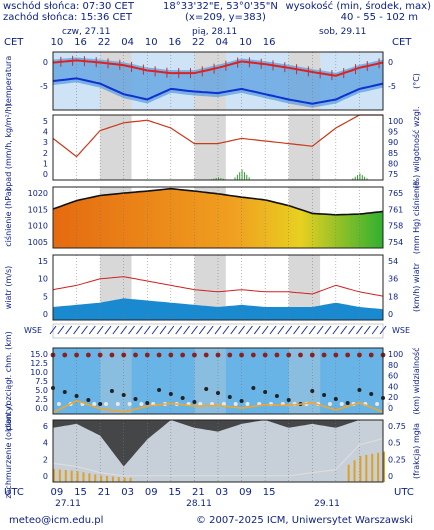 The height and width of the screenshot is (530, 434). What do you see at coordinates (404, 492) in the screenshot?
I see `tz-bottom-label-right: UTC` at bounding box center [404, 492].